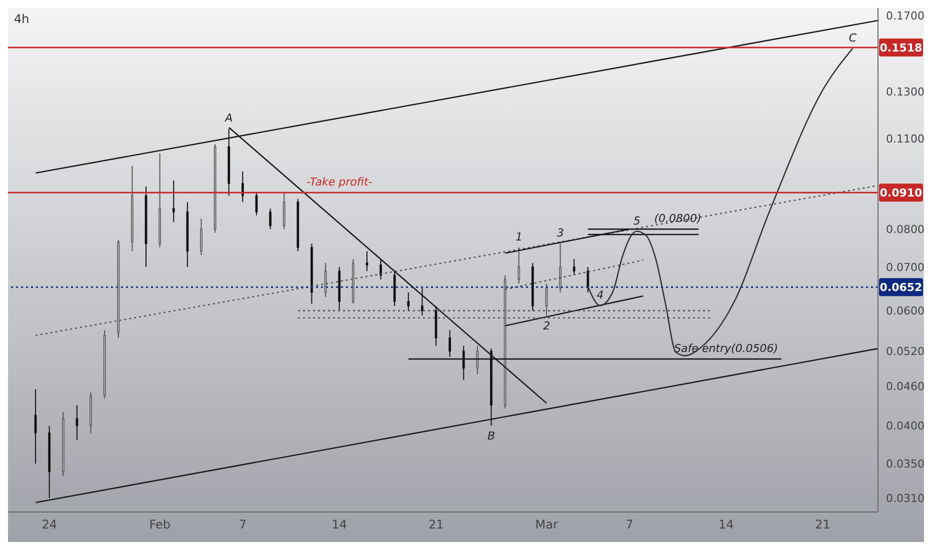  I want to click on x-tick-label: Mar, so click(546, 525).